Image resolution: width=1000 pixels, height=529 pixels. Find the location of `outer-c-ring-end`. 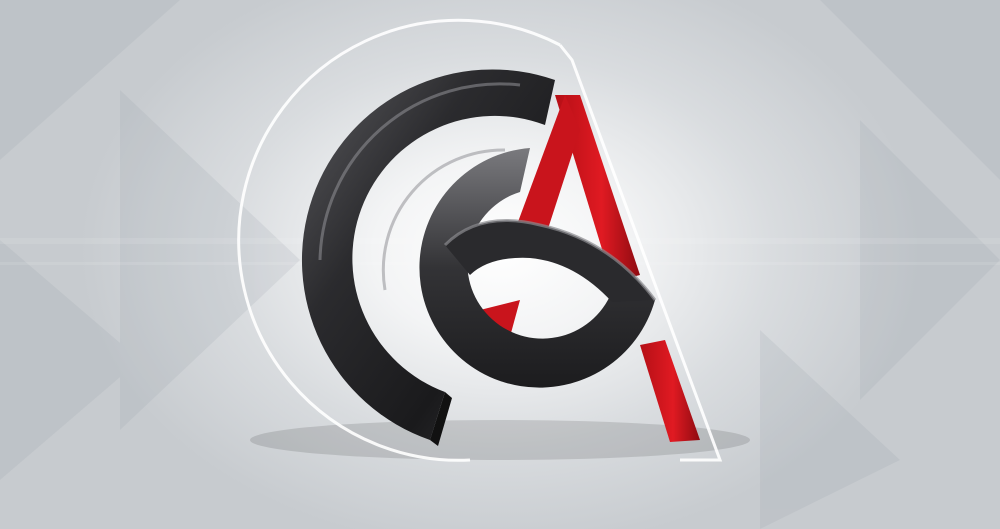

outer-c-ring-end is located at coordinates (441, 419).